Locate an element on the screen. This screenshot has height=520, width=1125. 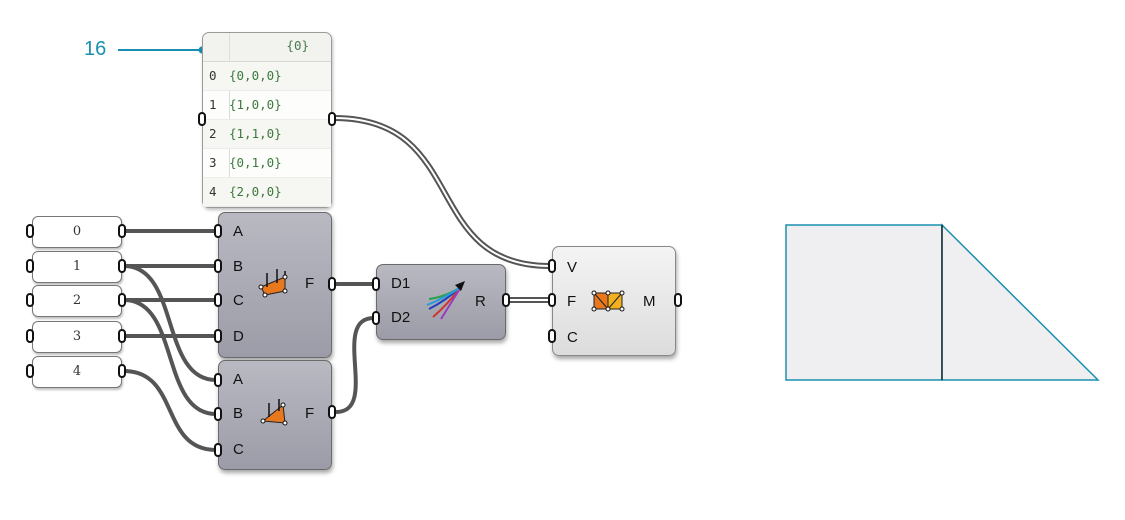
merge-component: D1 D2 R is located at coordinates (441, 302).